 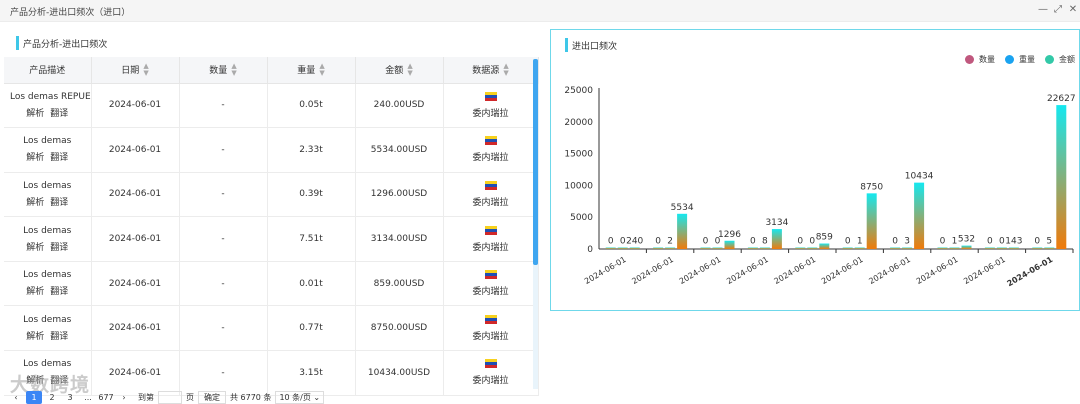 I want to click on window-titlebar: 产品分析-进出口频次（进口） — ⤢ ✕, so click(x=540, y=11).